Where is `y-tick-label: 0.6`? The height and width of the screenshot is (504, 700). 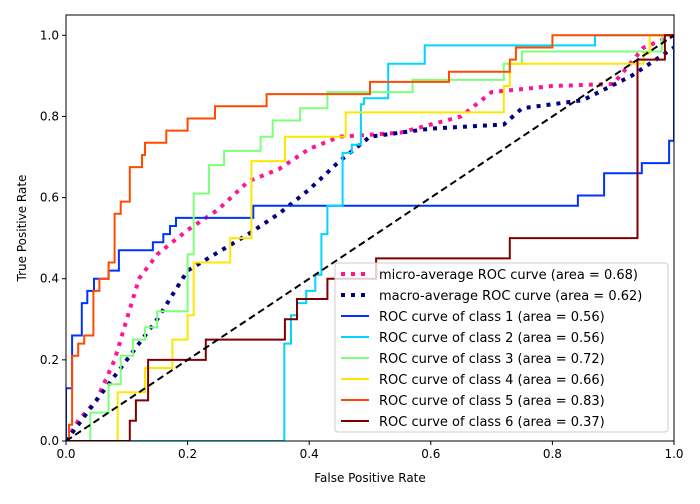 y-tick-label: 0.6 is located at coordinates (49, 198).